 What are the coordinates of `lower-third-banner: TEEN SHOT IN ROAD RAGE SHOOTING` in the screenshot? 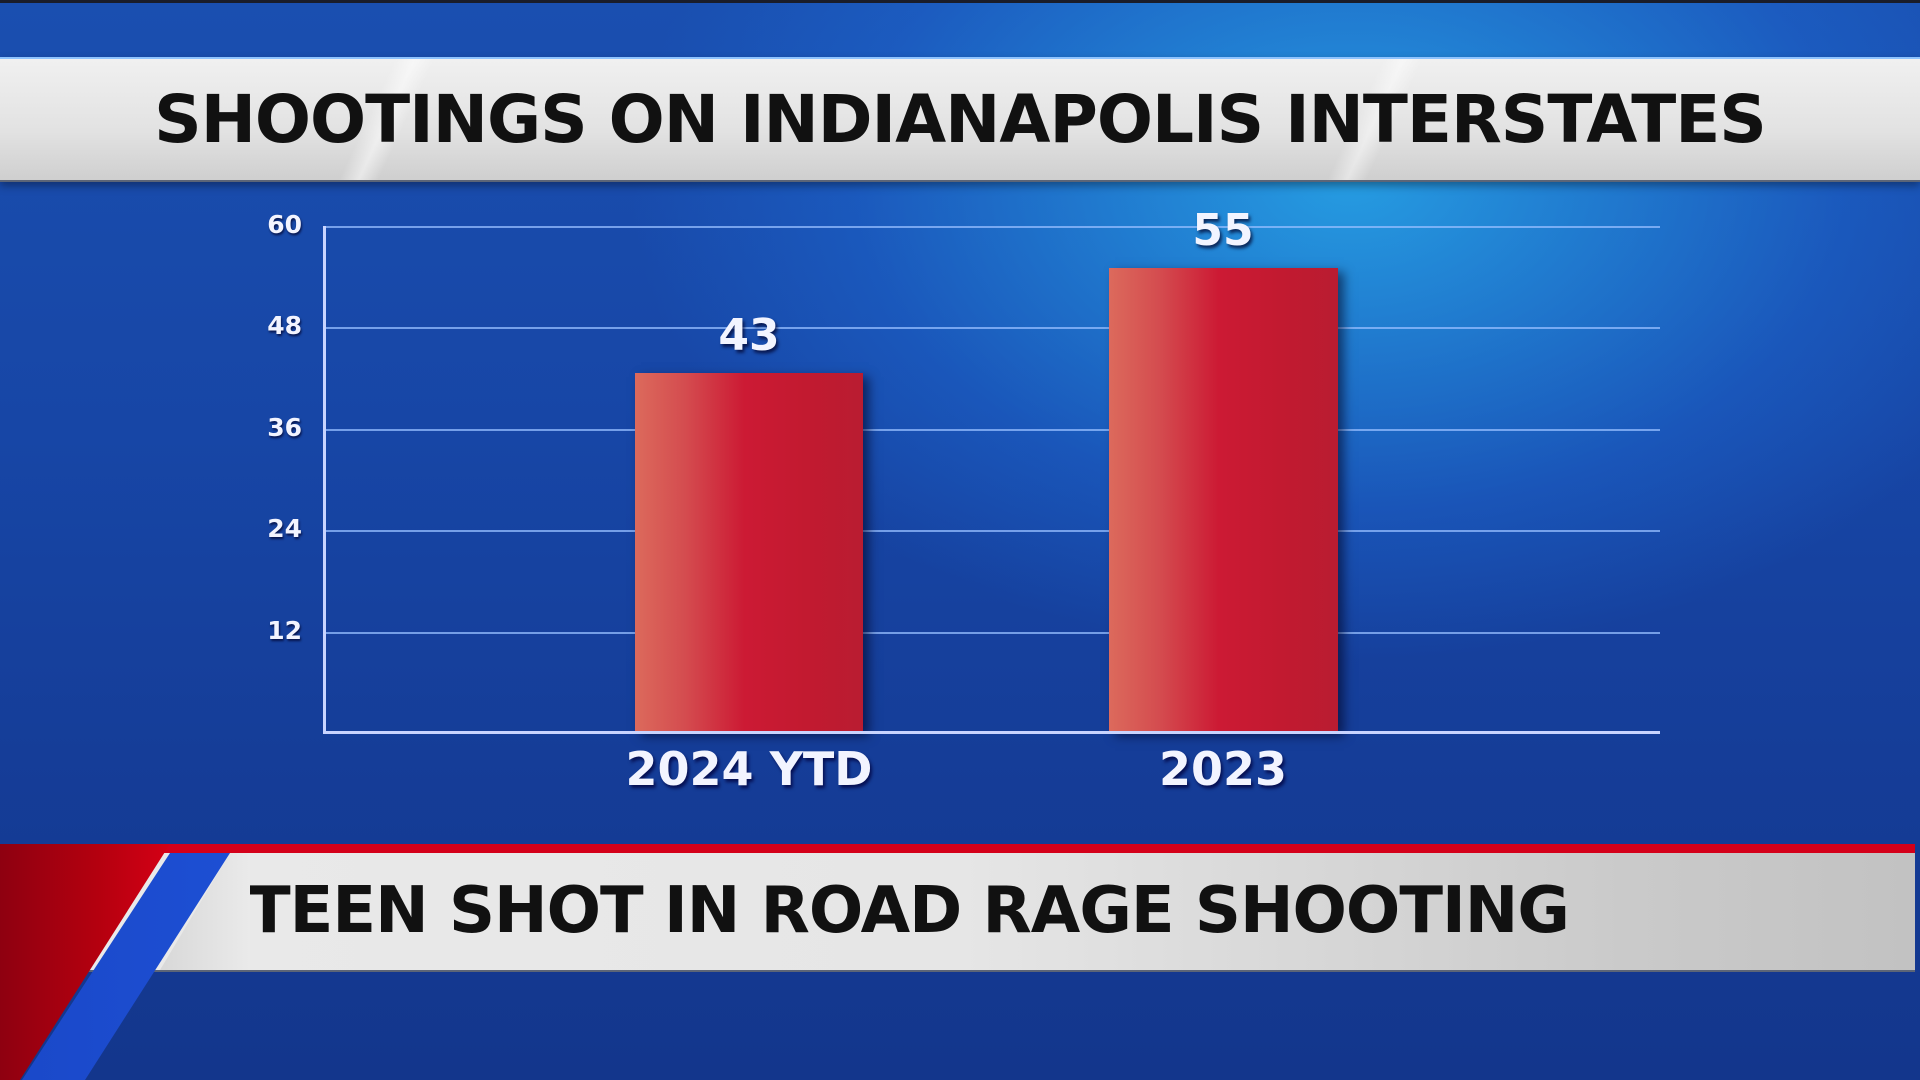 It's located at (957, 912).